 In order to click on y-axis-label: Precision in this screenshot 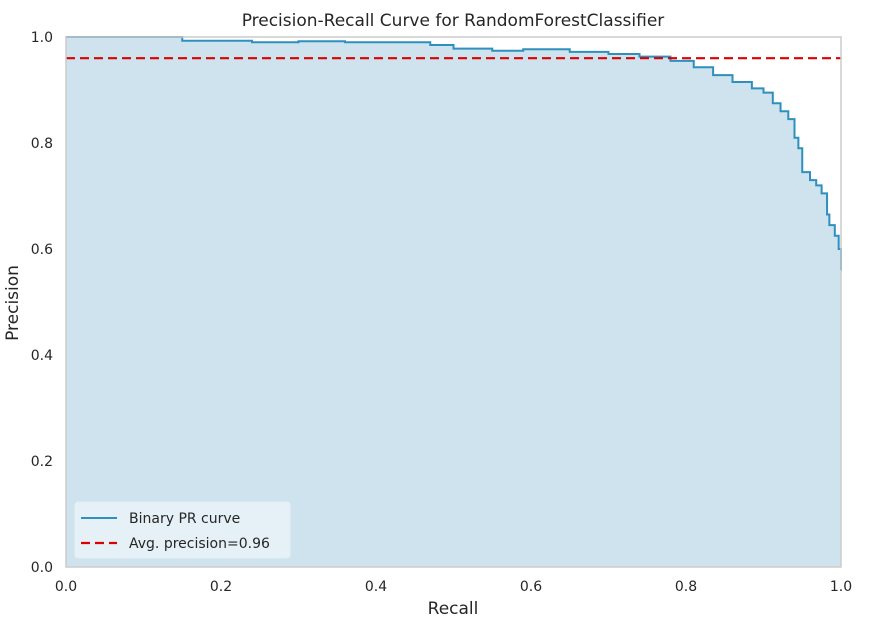, I will do `click(13, 303)`.